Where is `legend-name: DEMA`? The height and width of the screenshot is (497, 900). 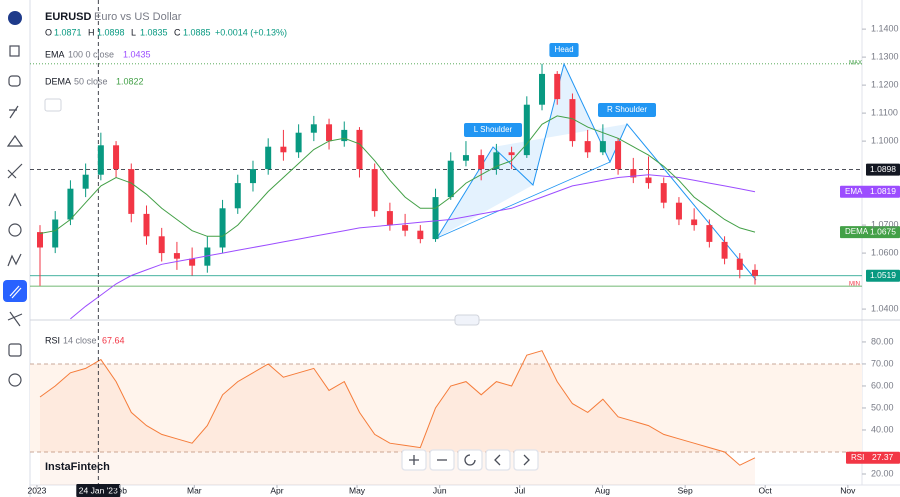
legend-name: DEMA is located at coordinates (58, 81).